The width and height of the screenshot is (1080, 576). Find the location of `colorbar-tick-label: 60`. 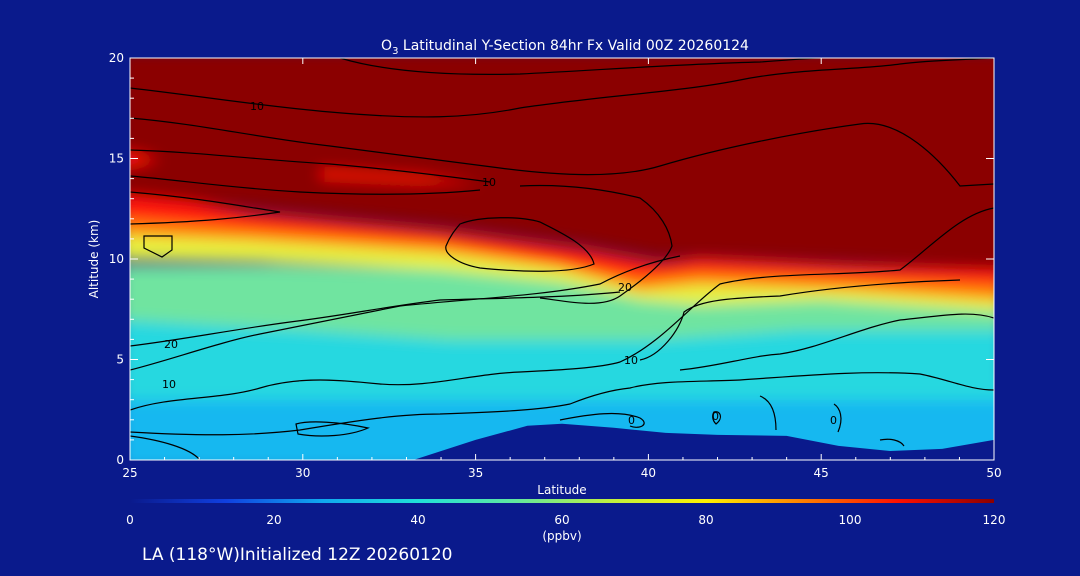

colorbar-tick-label: 60 is located at coordinates (561, 520).